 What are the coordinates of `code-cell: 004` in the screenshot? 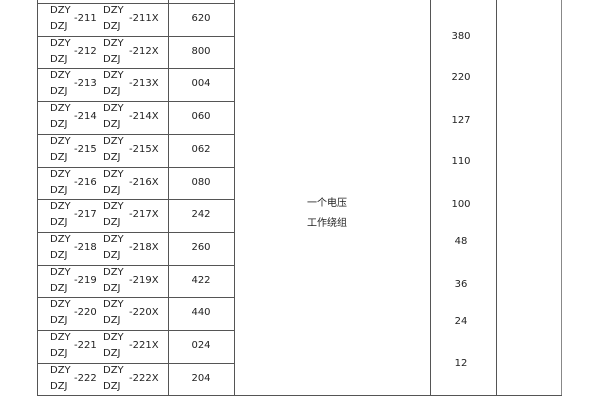 It's located at (201, 84).